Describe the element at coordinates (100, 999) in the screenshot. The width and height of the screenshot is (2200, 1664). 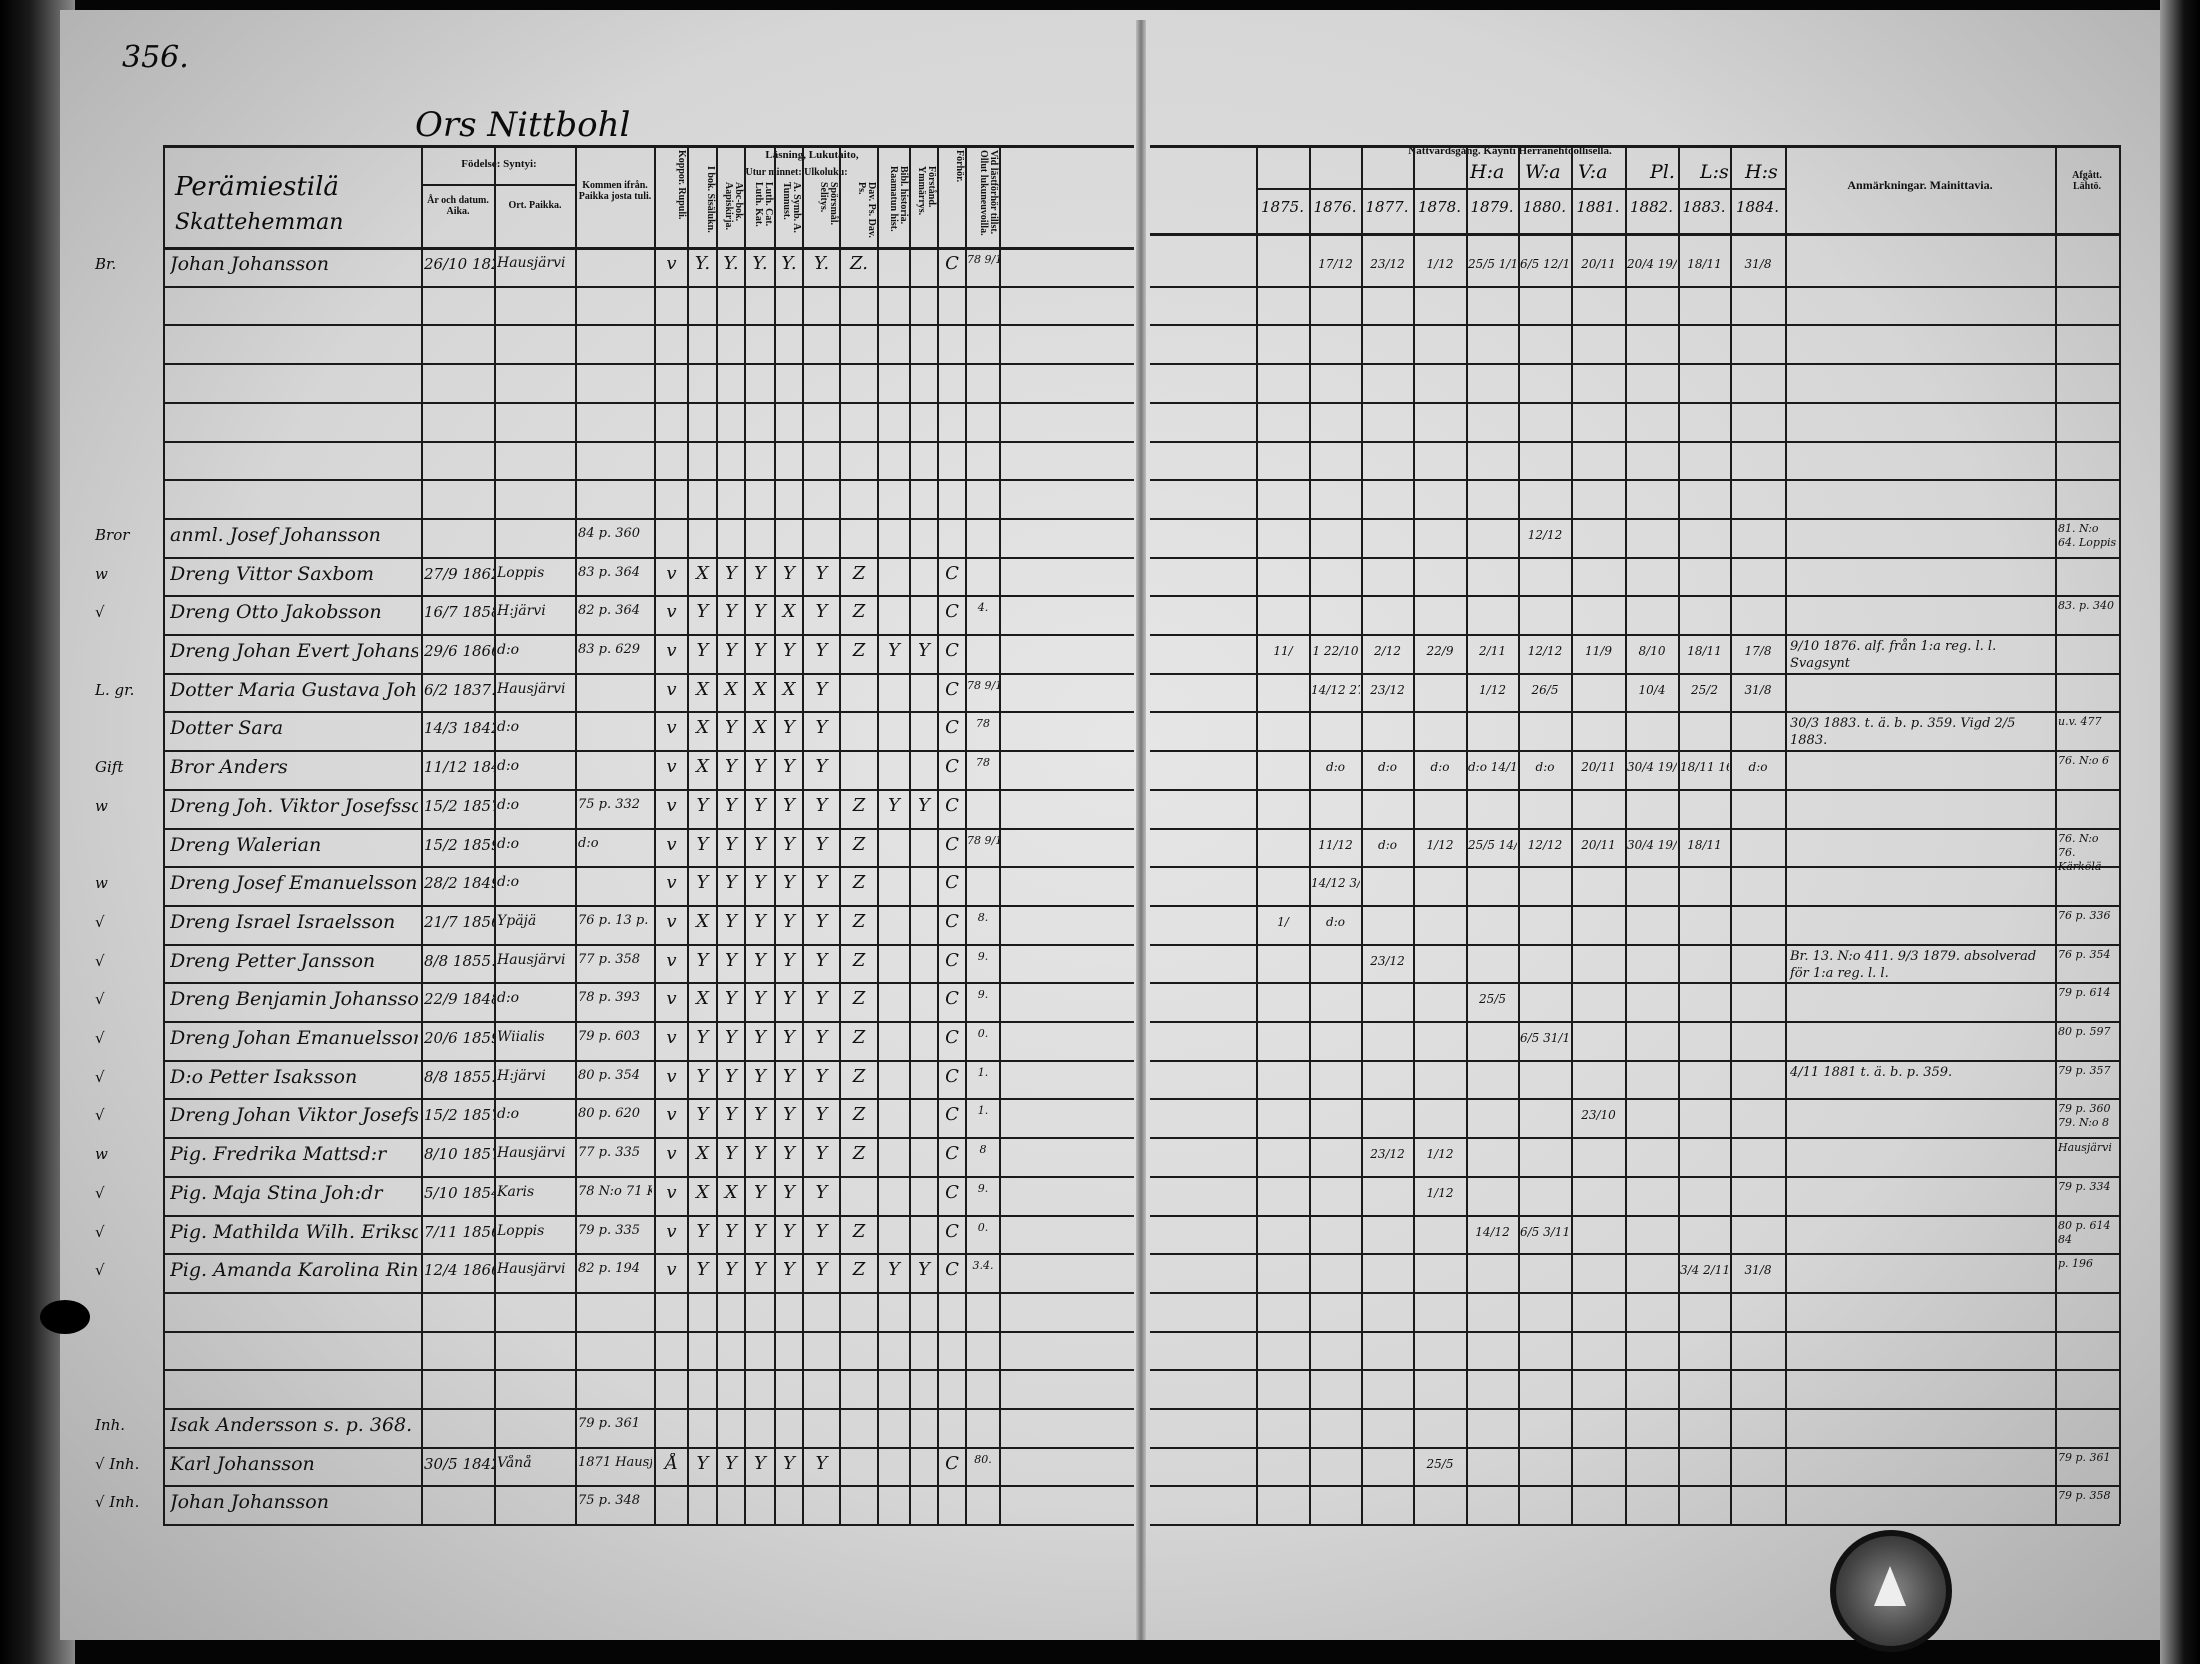
I see `row-margin-mark: √` at that location.